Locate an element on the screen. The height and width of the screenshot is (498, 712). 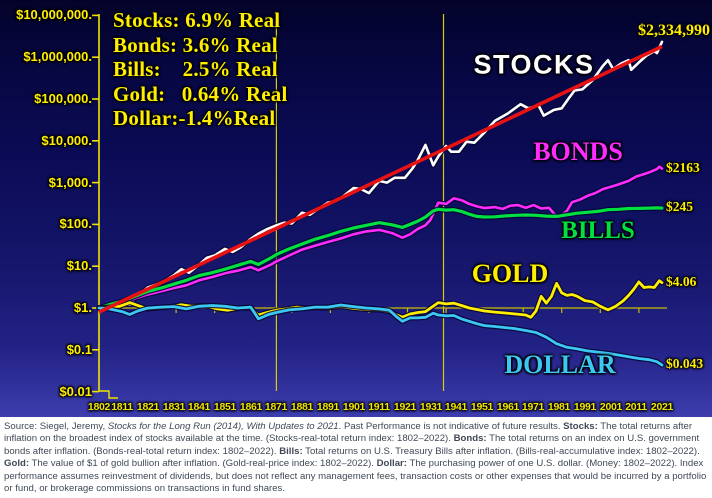
x-axis-label: 1951 is located at coordinates (482, 407).